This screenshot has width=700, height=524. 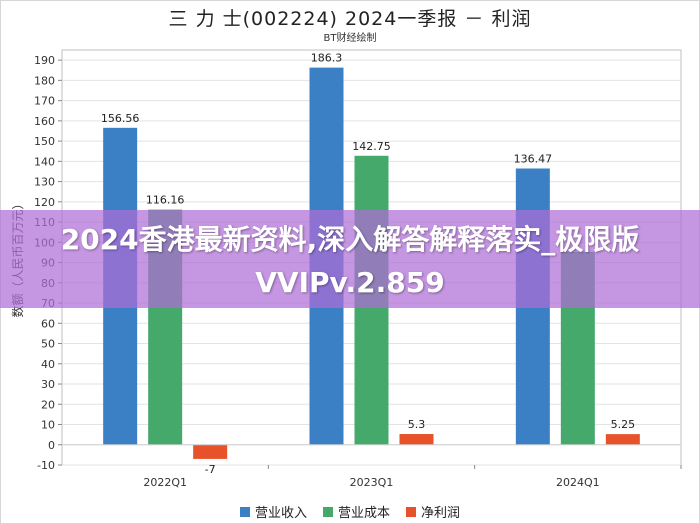 What do you see at coordinates (46, 465) in the screenshot?
I see `y-tick-label: -10` at bounding box center [46, 465].